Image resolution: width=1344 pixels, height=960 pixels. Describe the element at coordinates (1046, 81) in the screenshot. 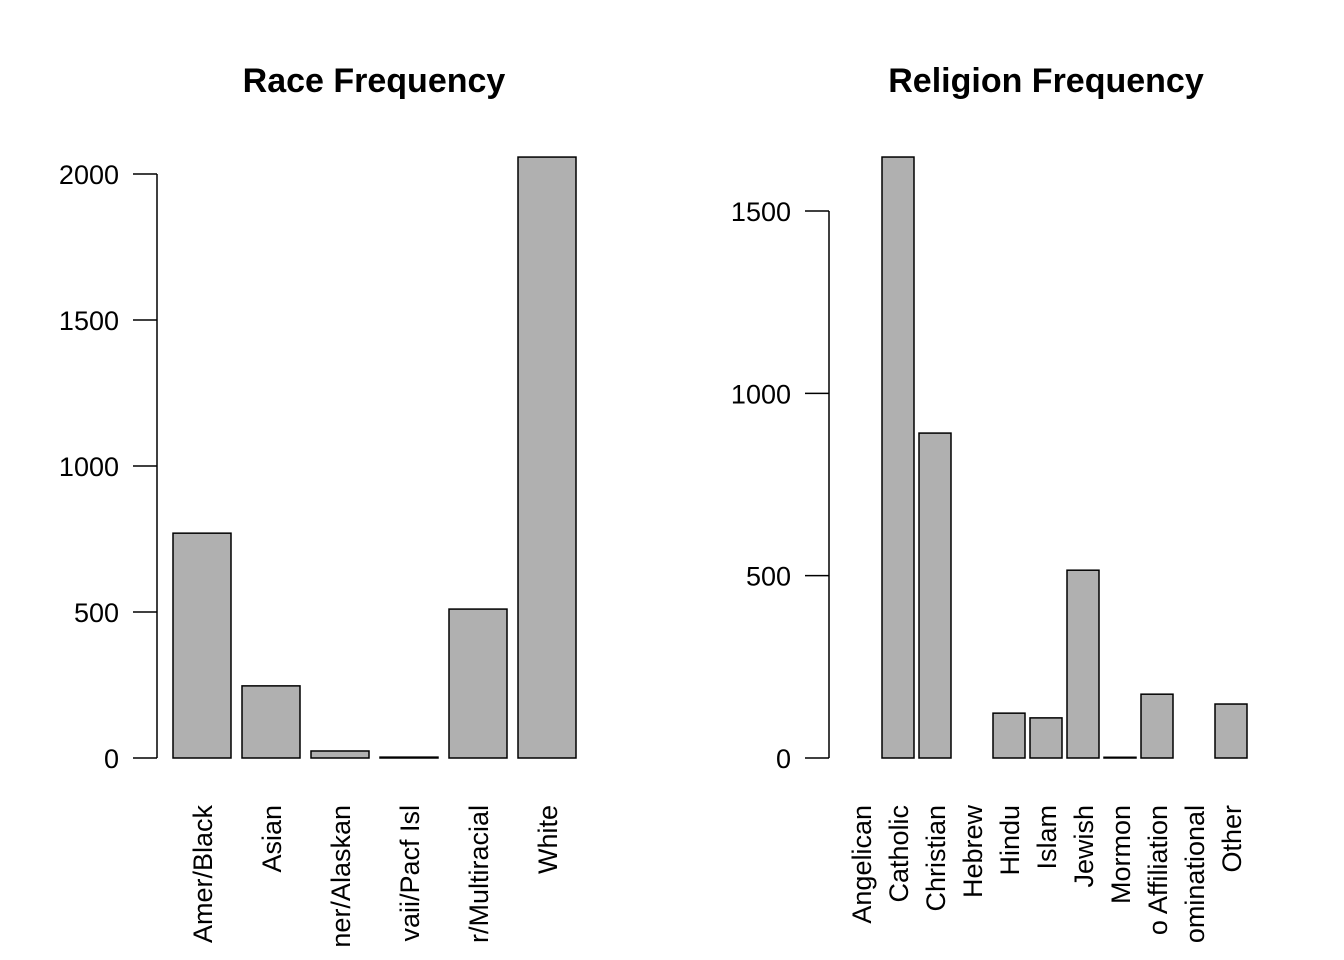

I see `chart-title: Religion Frequency` at that location.